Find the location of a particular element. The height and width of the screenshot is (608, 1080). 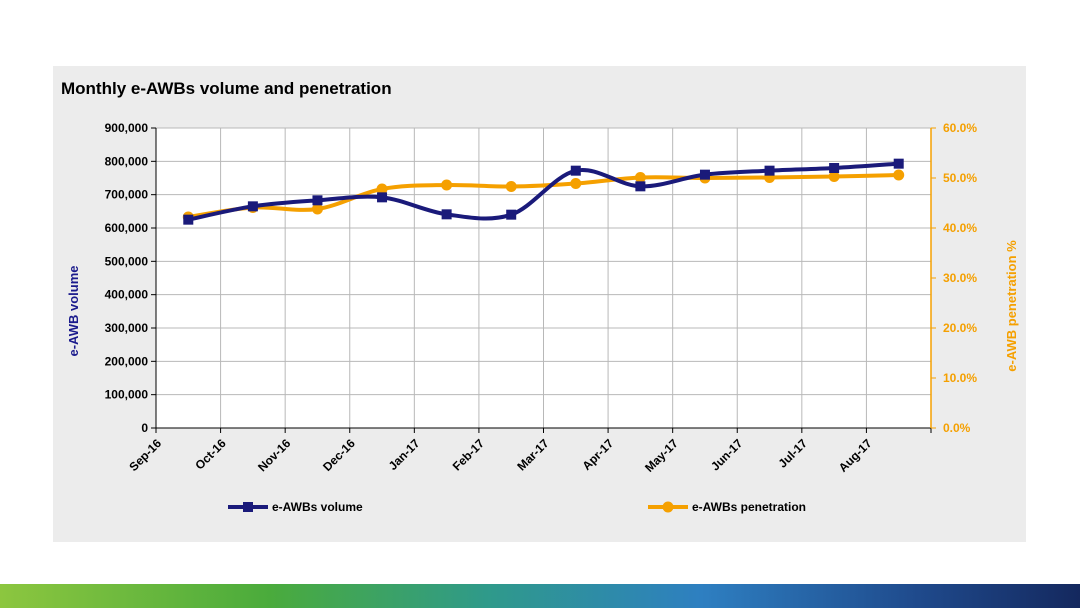

y2-tick-label: 50.0% is located at coordinates (960, 178).